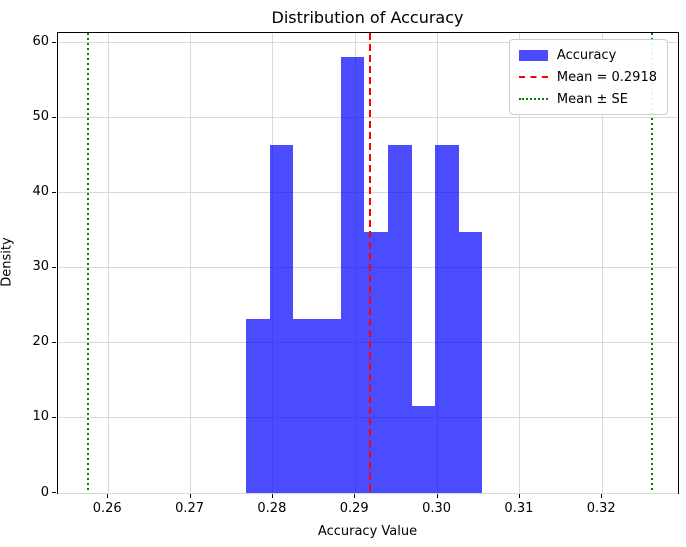 The width and height of the screenshot is (686, 547). Describe the element at coordinates (592, 99) in the screenshot. I see `legend-label: Mean ± SE` at that location.